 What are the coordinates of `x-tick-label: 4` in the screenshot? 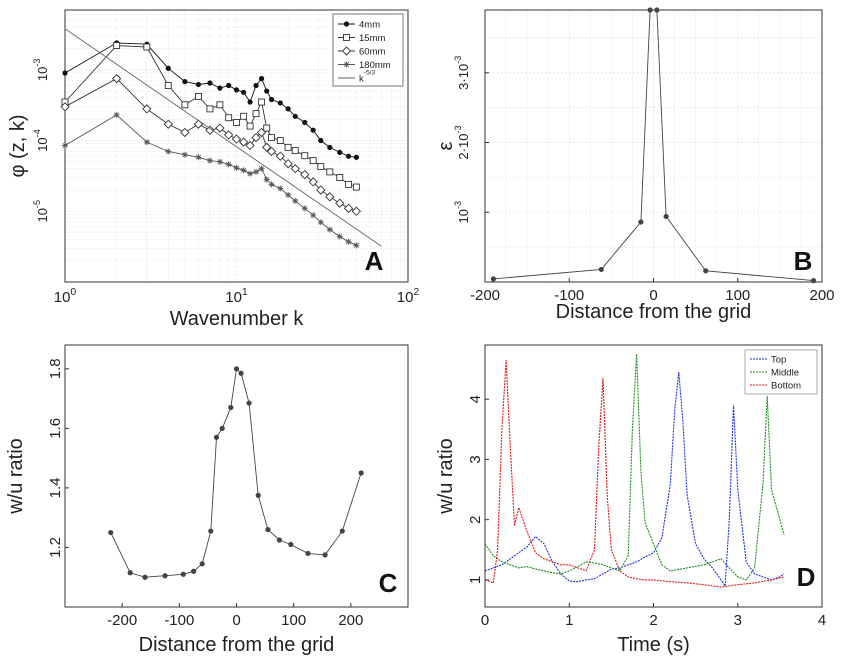 It's located at (822, 620).